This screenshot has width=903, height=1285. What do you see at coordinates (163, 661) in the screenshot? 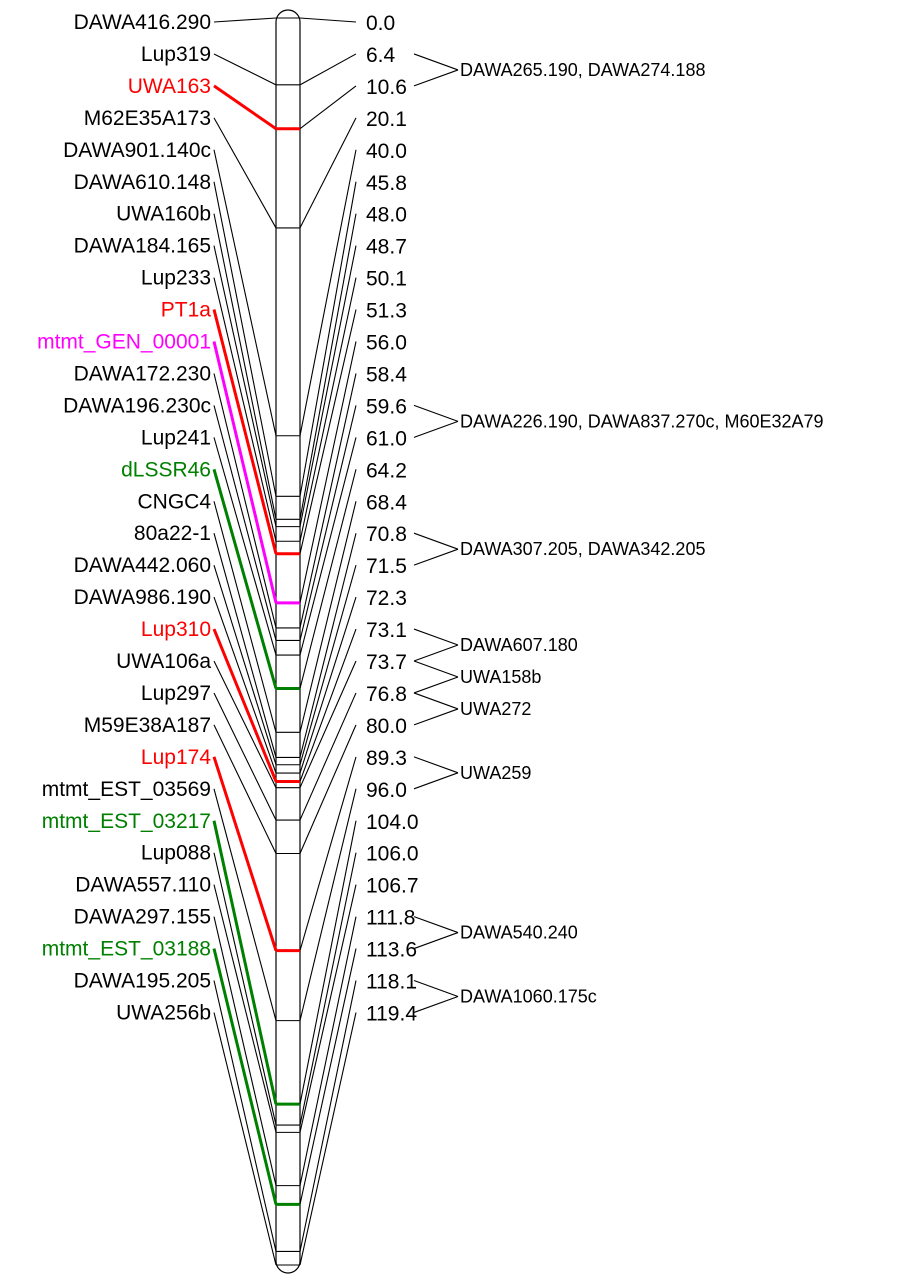
I see `marker-name-label: UWA106a` at bounding box center [163, 661].